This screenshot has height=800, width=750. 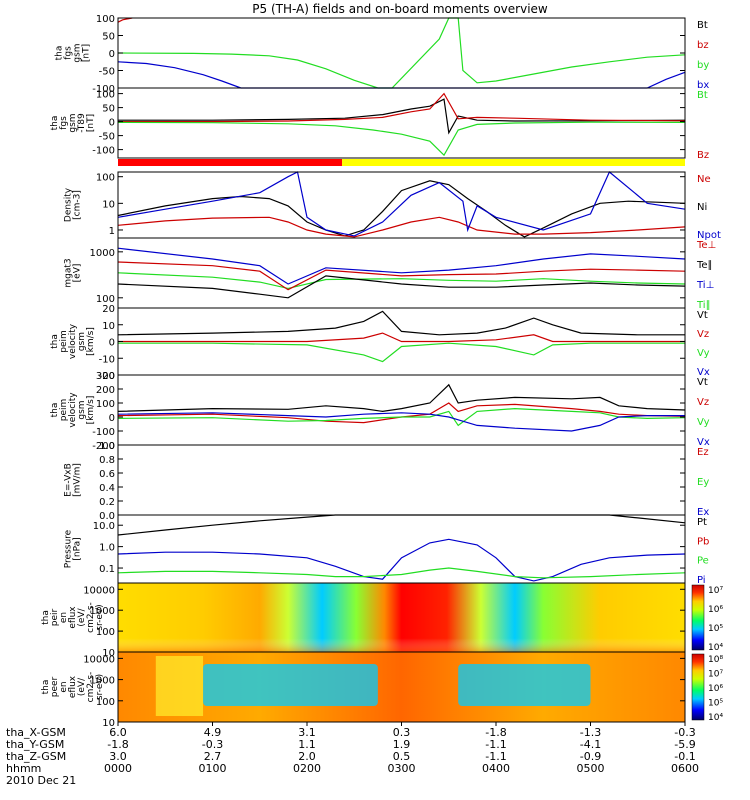 I want to click on legend-Npot: Npot, so click(x=709, y=235).